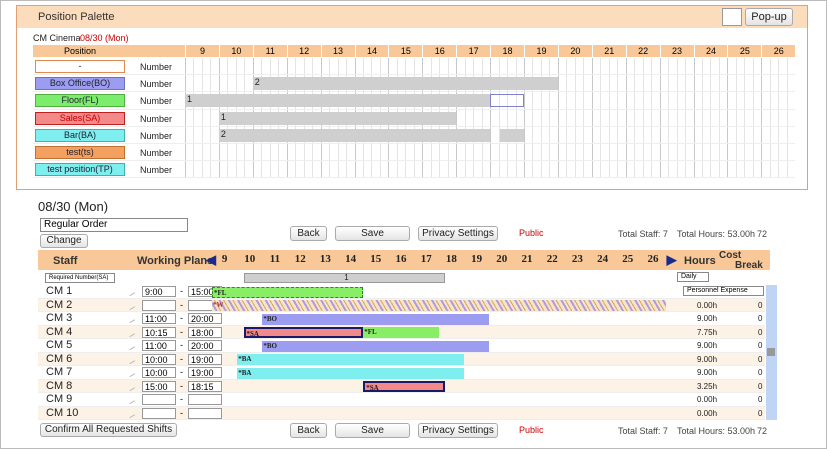 The width and height of the screenshot is (827, 449). Describe the element at coordinates (114, 225) in the screenshot. I see `order-select: Regular Order` at that location.